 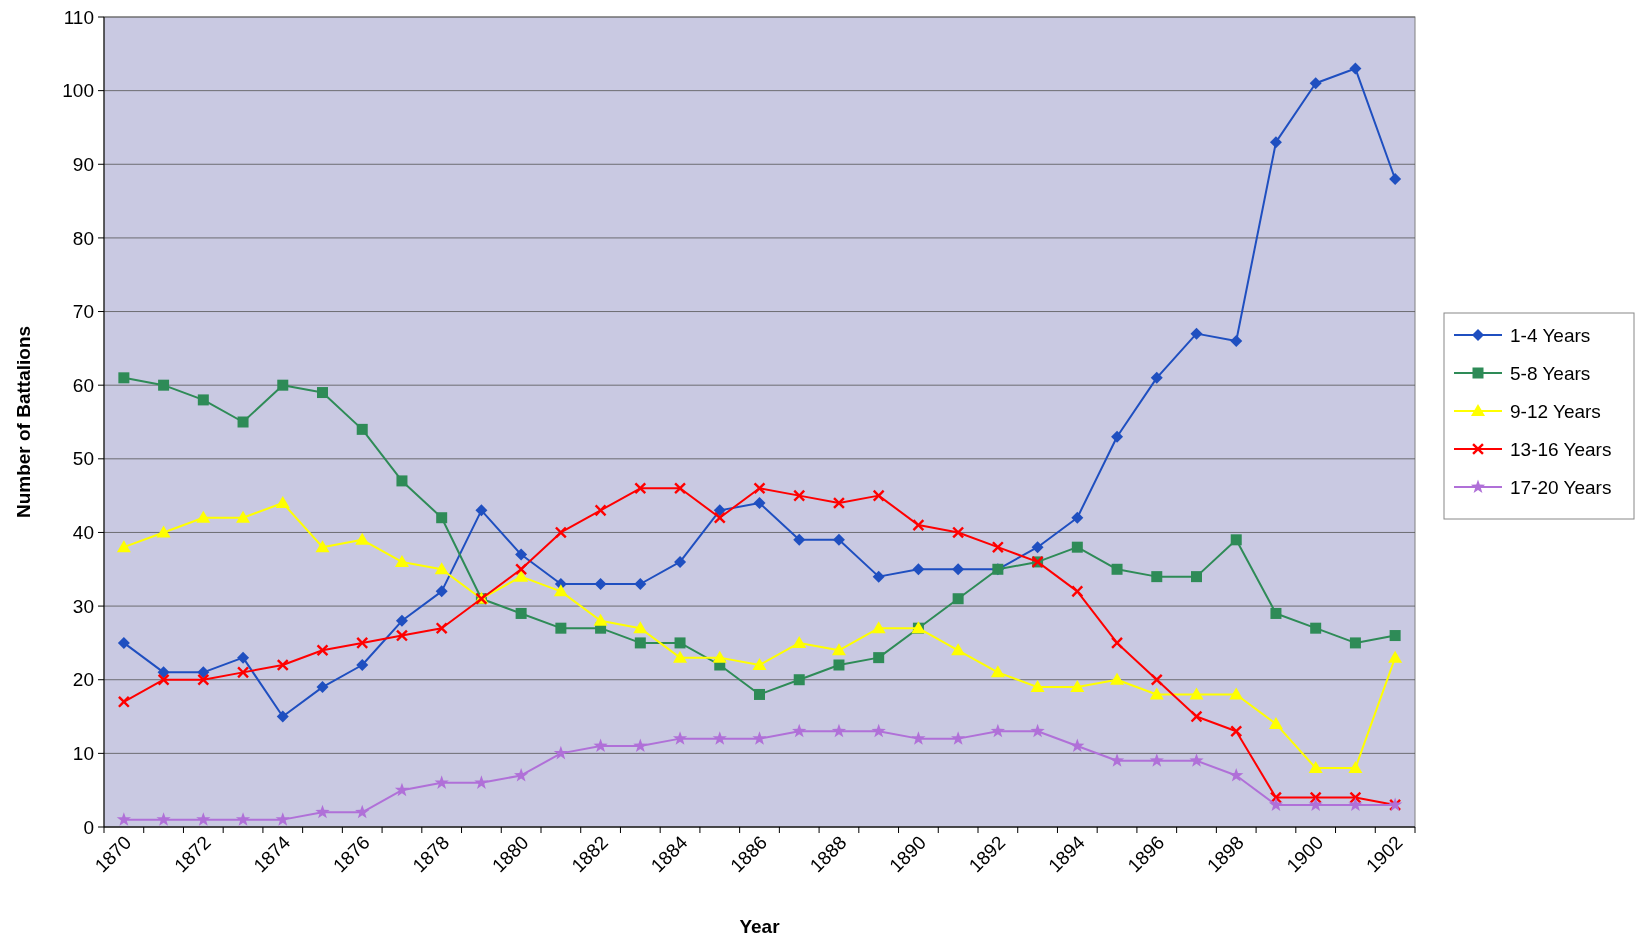 What do you see at coordinates (1555, 411) in the screenshot?
I see `legend-label: 9-12 Years` at bounding box center [1555, 411].